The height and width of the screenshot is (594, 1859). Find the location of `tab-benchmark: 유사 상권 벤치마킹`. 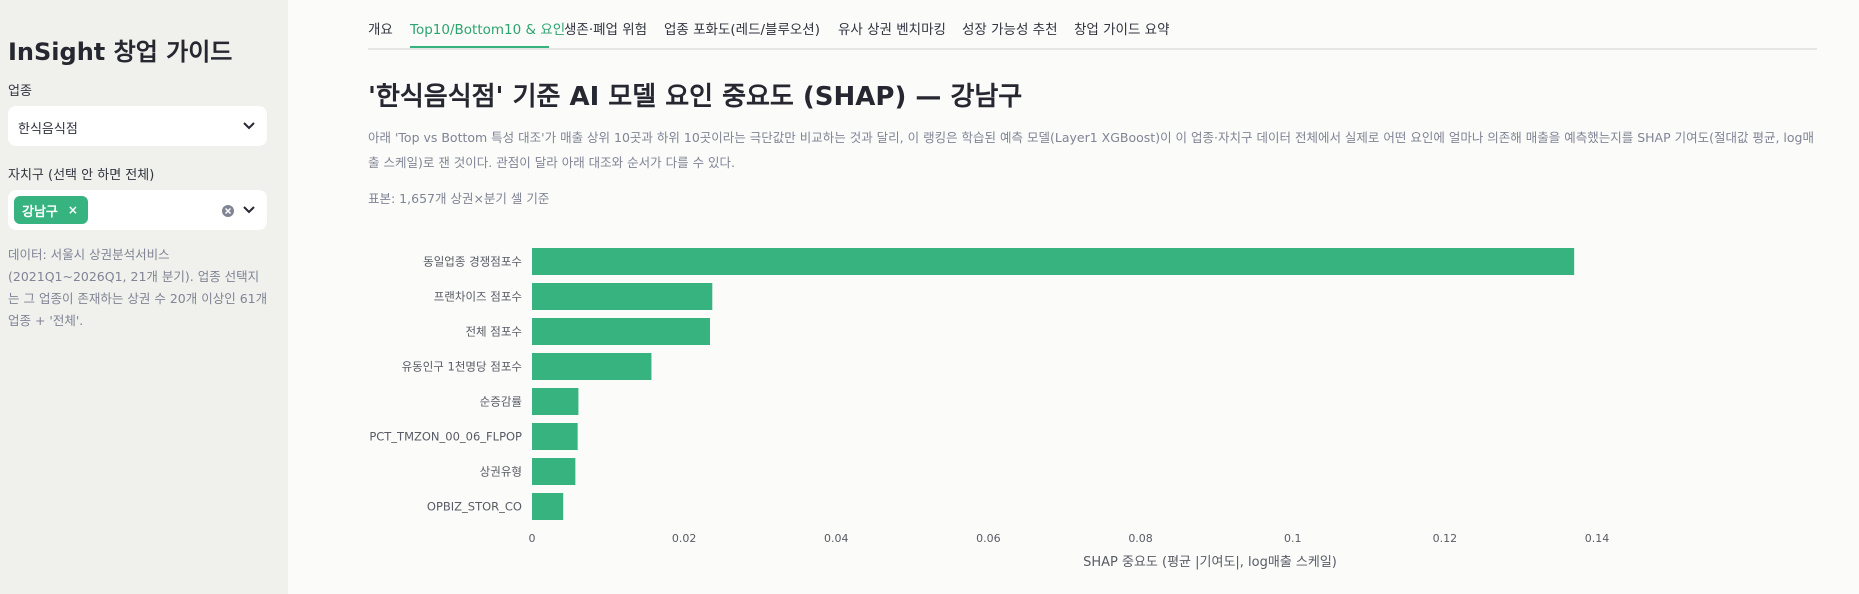

tab-benchmark: 유사 상권 벤치마킹 is located at coordinates (892, 30).